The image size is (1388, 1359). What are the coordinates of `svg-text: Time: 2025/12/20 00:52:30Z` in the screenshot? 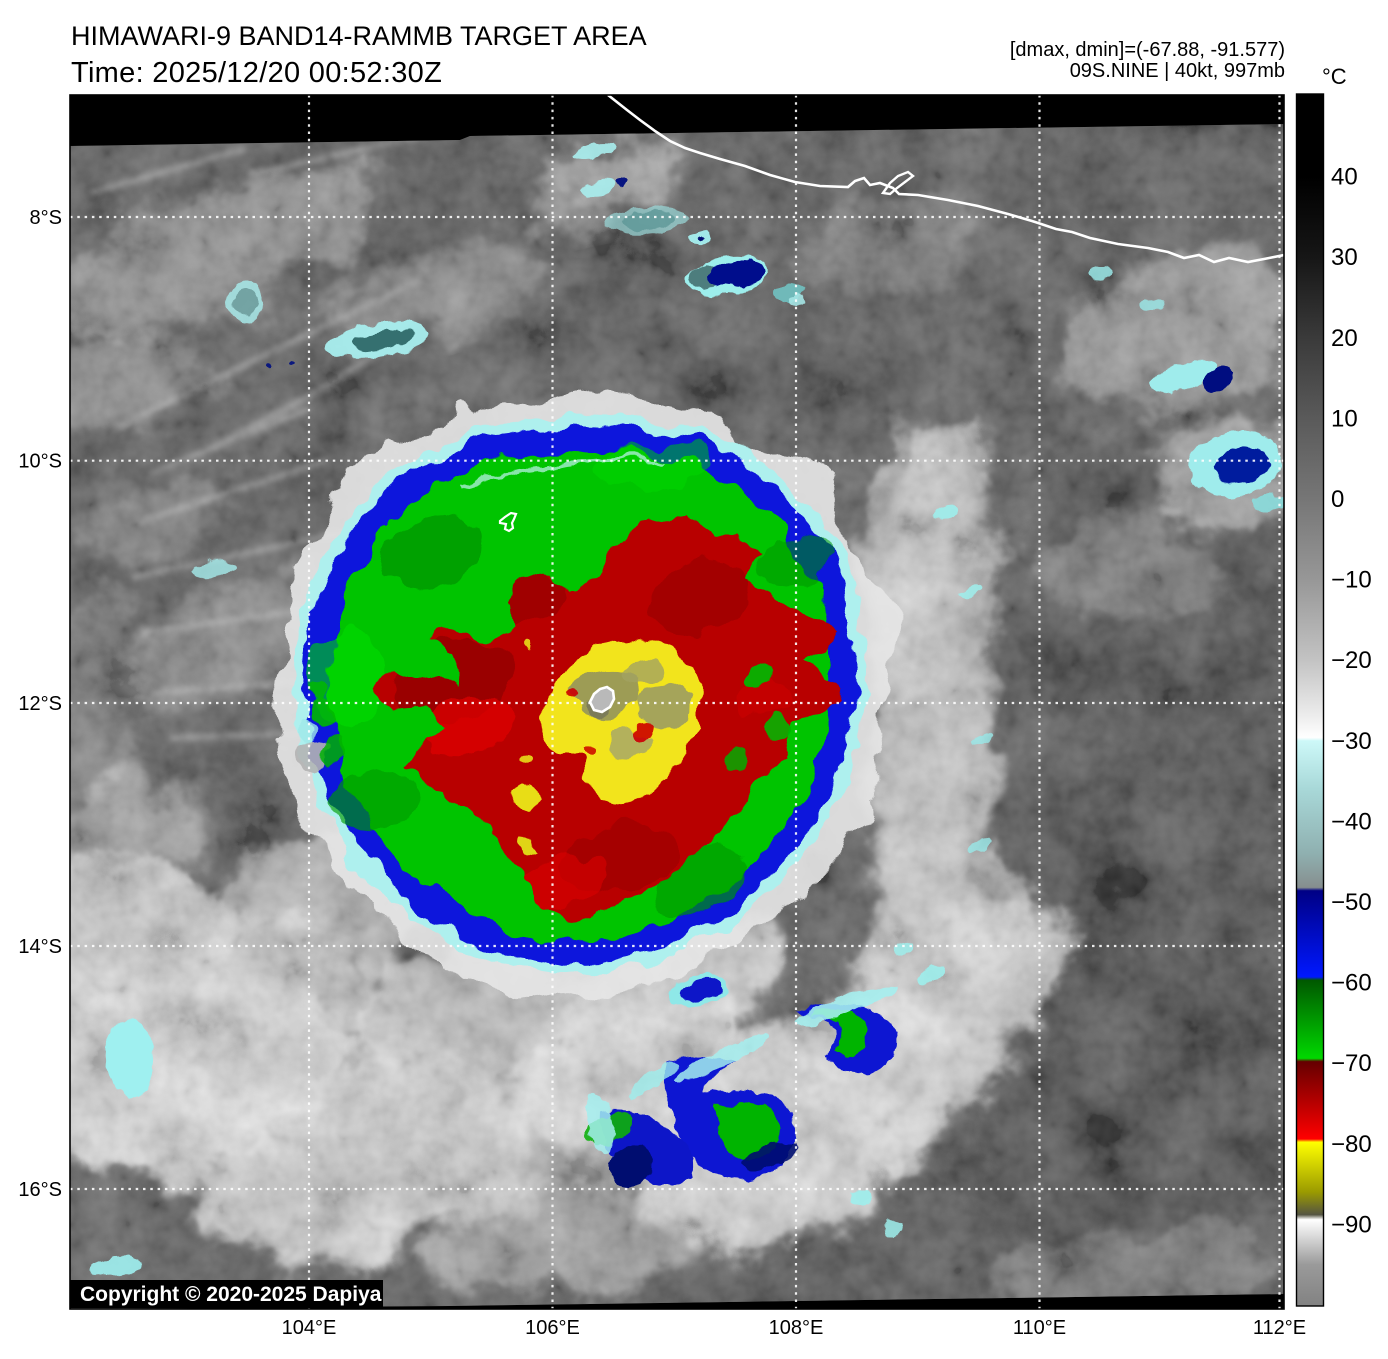 It's located at (256, 73).